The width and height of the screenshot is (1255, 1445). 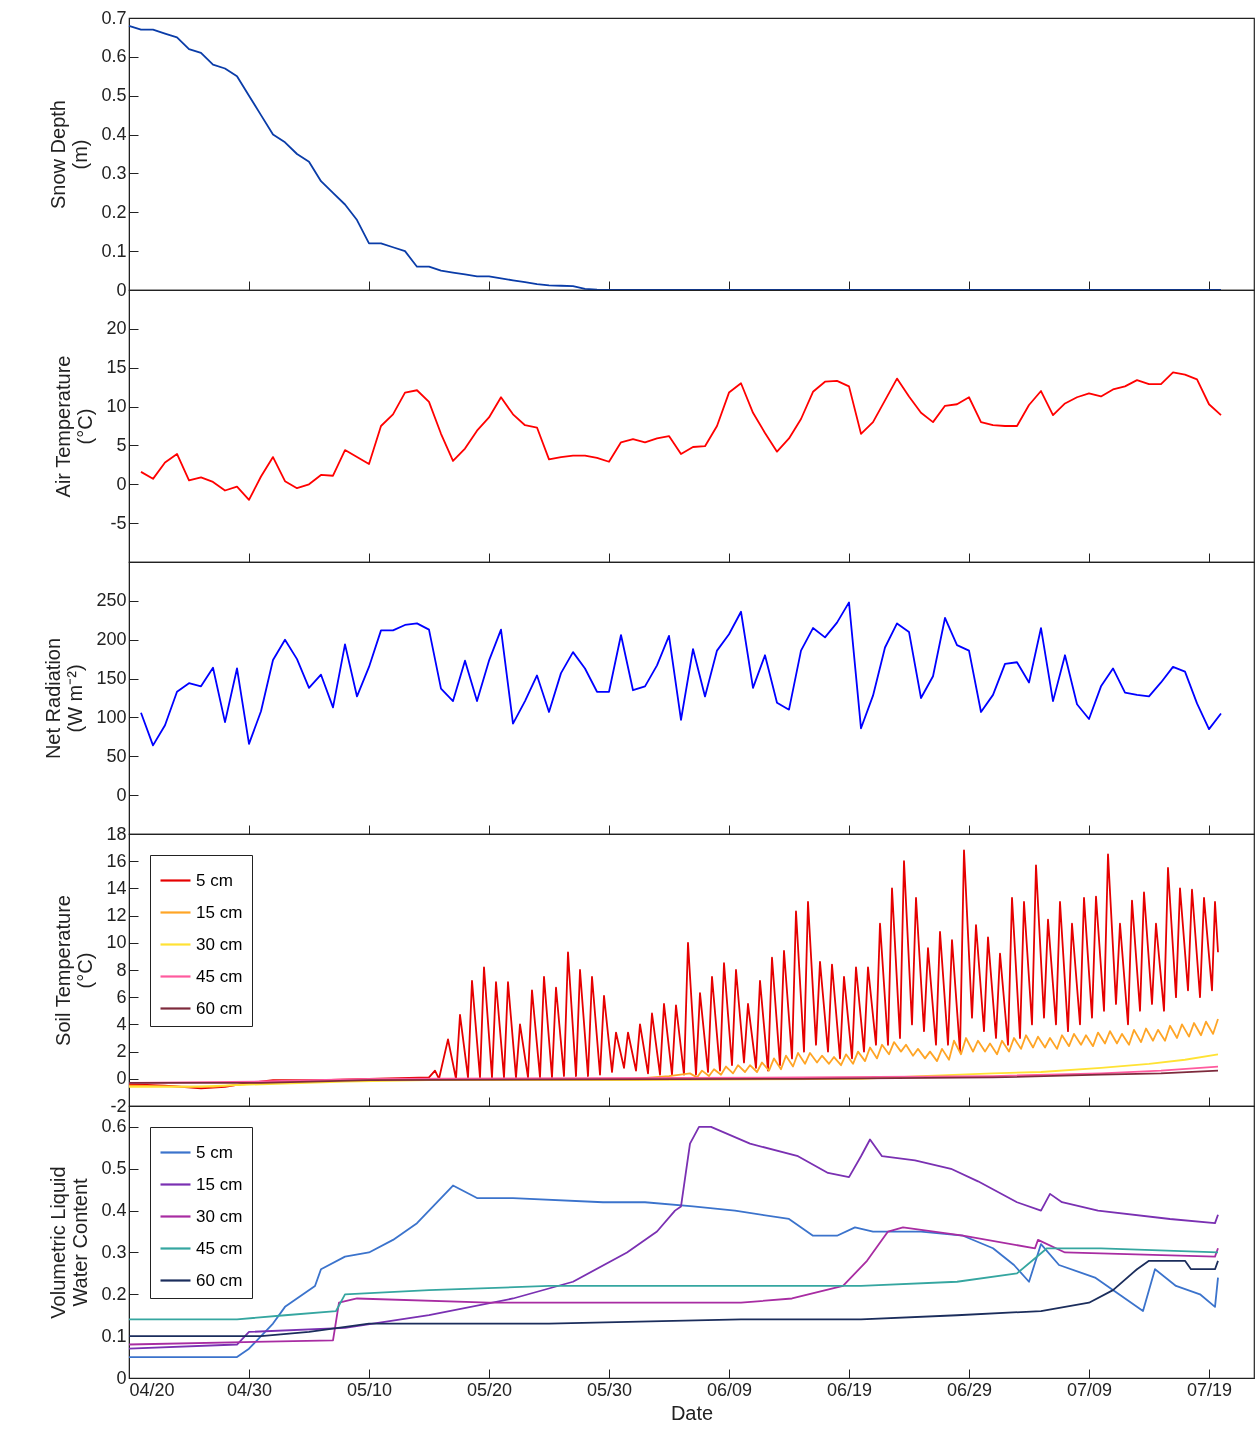 What do you see at coordinates (111, 716) in the screenshot?
I see `y-tick-label: 100` at bounding box center [111, 716].